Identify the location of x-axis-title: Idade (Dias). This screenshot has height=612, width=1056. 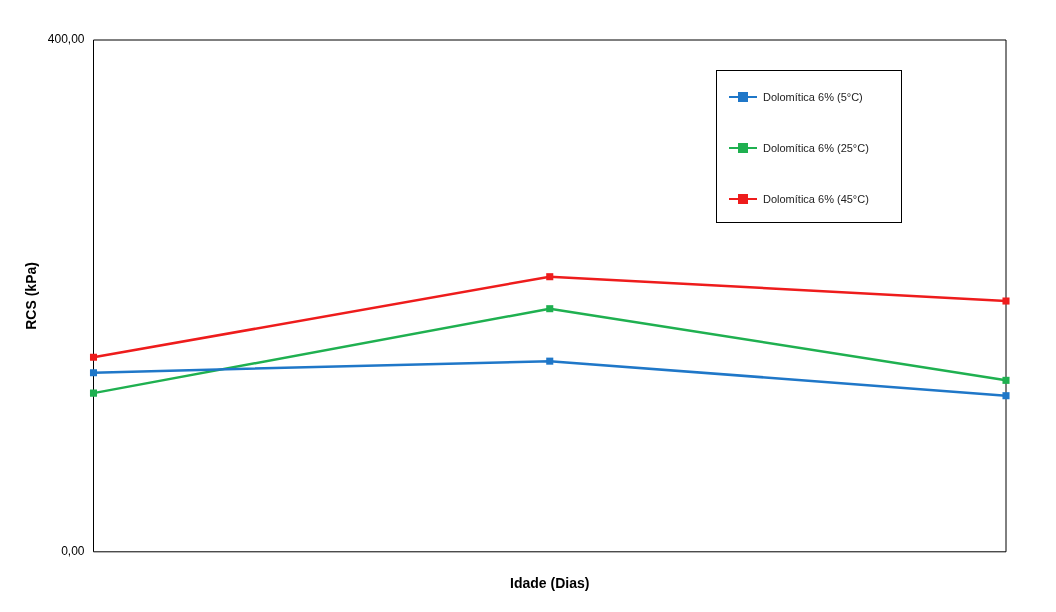
(550, 583).